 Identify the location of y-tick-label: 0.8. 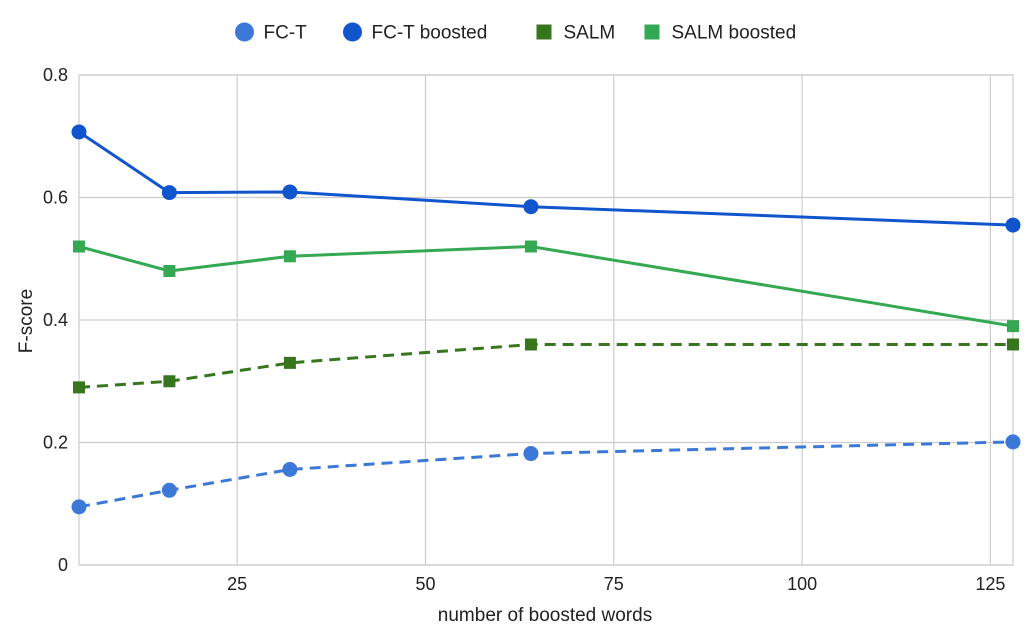
(55, 75).